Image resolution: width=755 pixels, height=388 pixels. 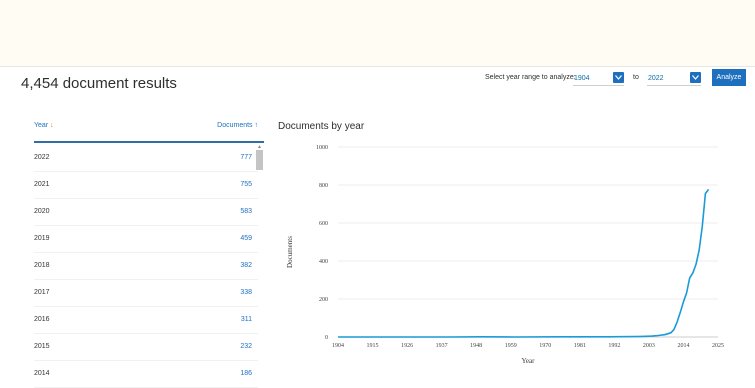 What do you see at coordinates (259, 160) in the screenshot?
I see `scrollbar-thumb` at bounding box center [259, 160].